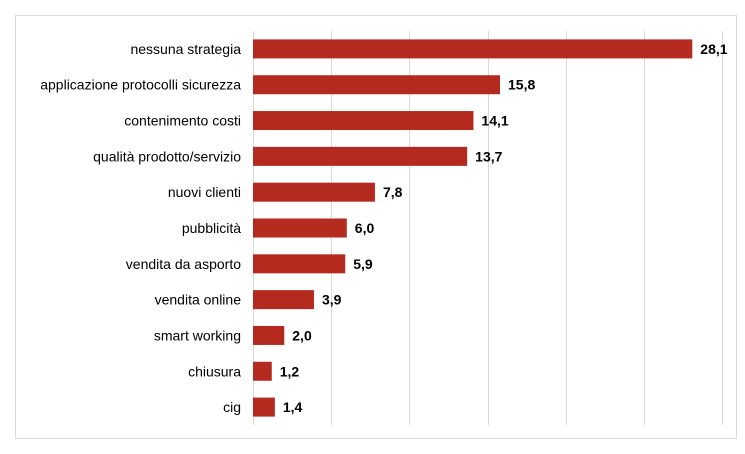 The width and height of the screenshot is (745, 454). Describe the element at coordinates (488, 156) in the screenshot. I see `data-label: 13,7` at that location.